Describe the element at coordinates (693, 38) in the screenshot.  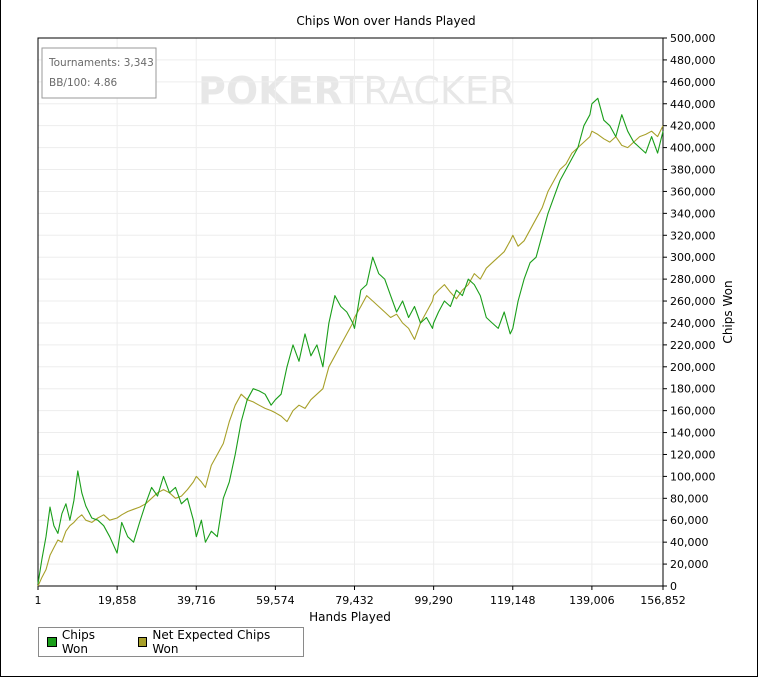
I see `y-tick-label: 500,000` at that location.